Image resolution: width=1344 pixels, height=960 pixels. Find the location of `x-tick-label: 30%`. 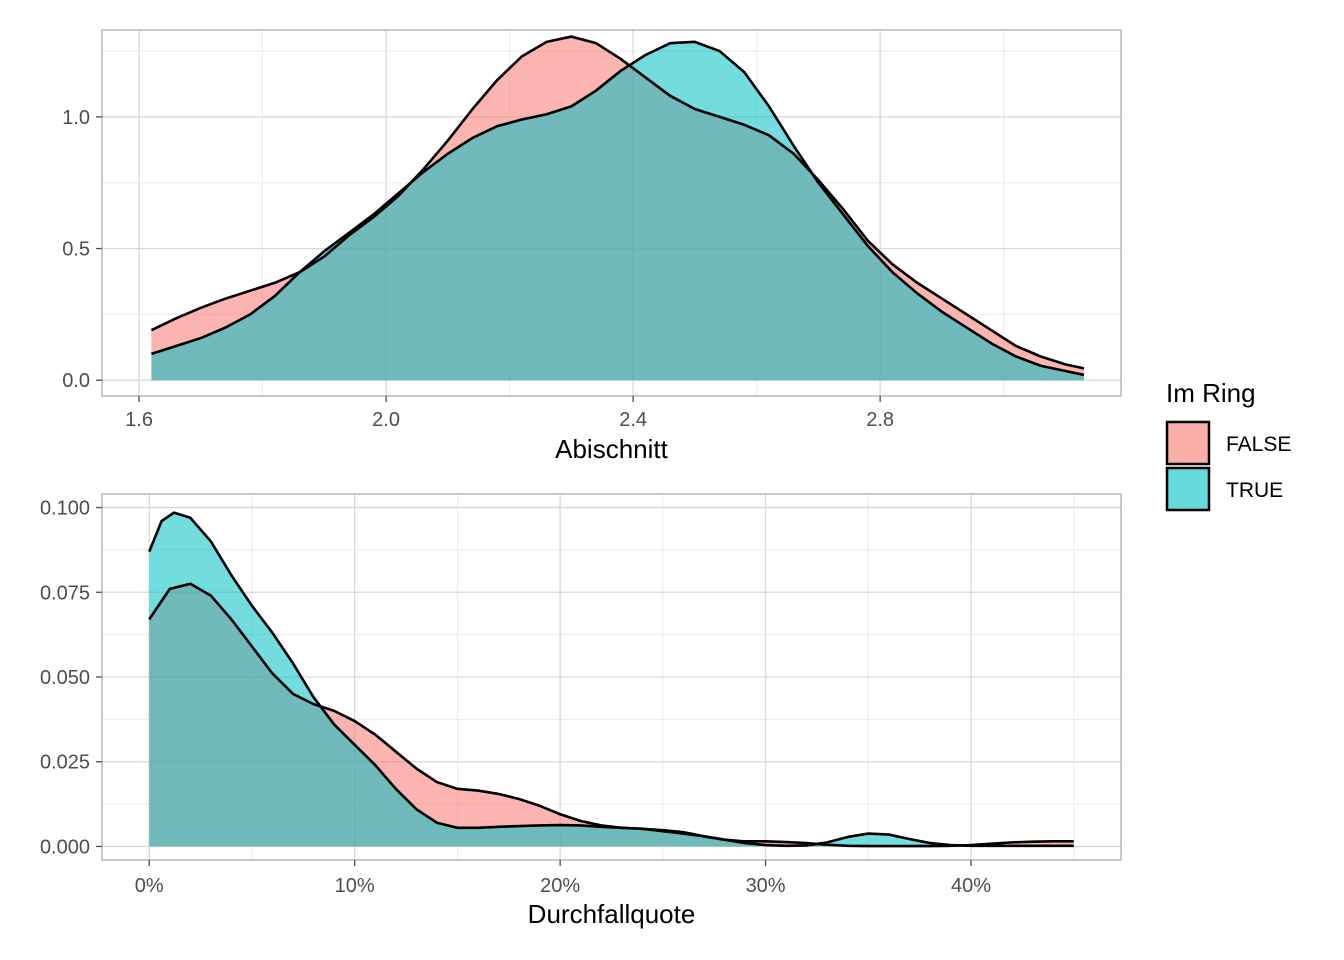

x-tick-label: 30% is located at coordinates (766, 886).